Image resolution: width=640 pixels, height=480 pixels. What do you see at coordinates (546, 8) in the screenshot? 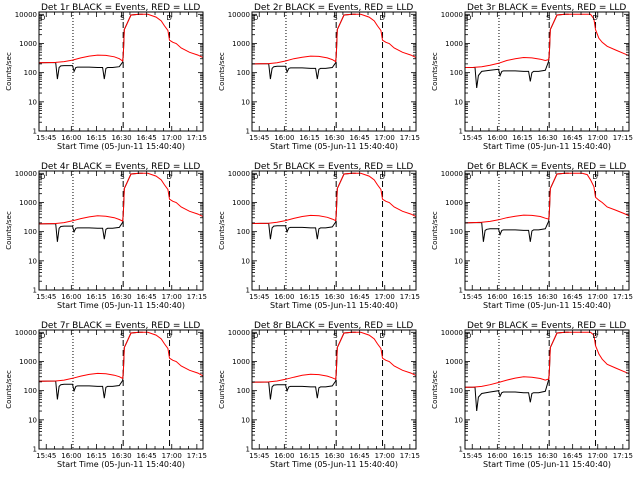
I see `panel-title: Det 3r BLACK = Events, RED = LLD` at bounding box center [546, 8].